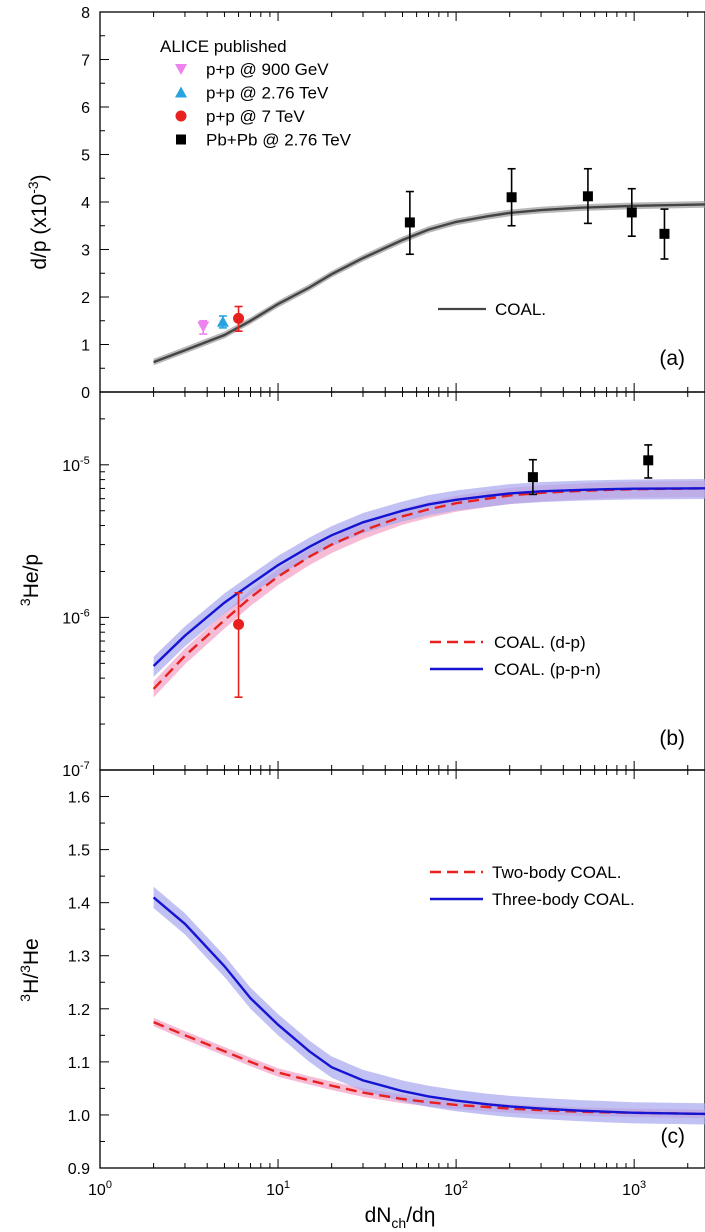 Image resolution: width=705 pixels, height=1232 pixels. What do you see at coordinates (673, 1136) in the screenshot?
I see `panel-c-tag: (c)` at bounding box center [673, 1136].